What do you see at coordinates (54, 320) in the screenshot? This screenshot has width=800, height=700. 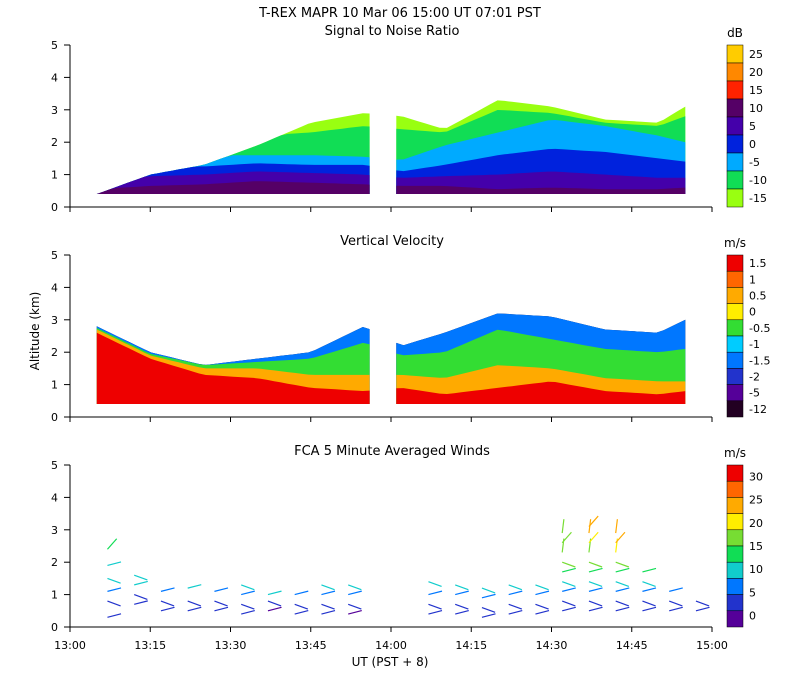 I see `y-tick-label: 3` at bounding box center [54, 320].